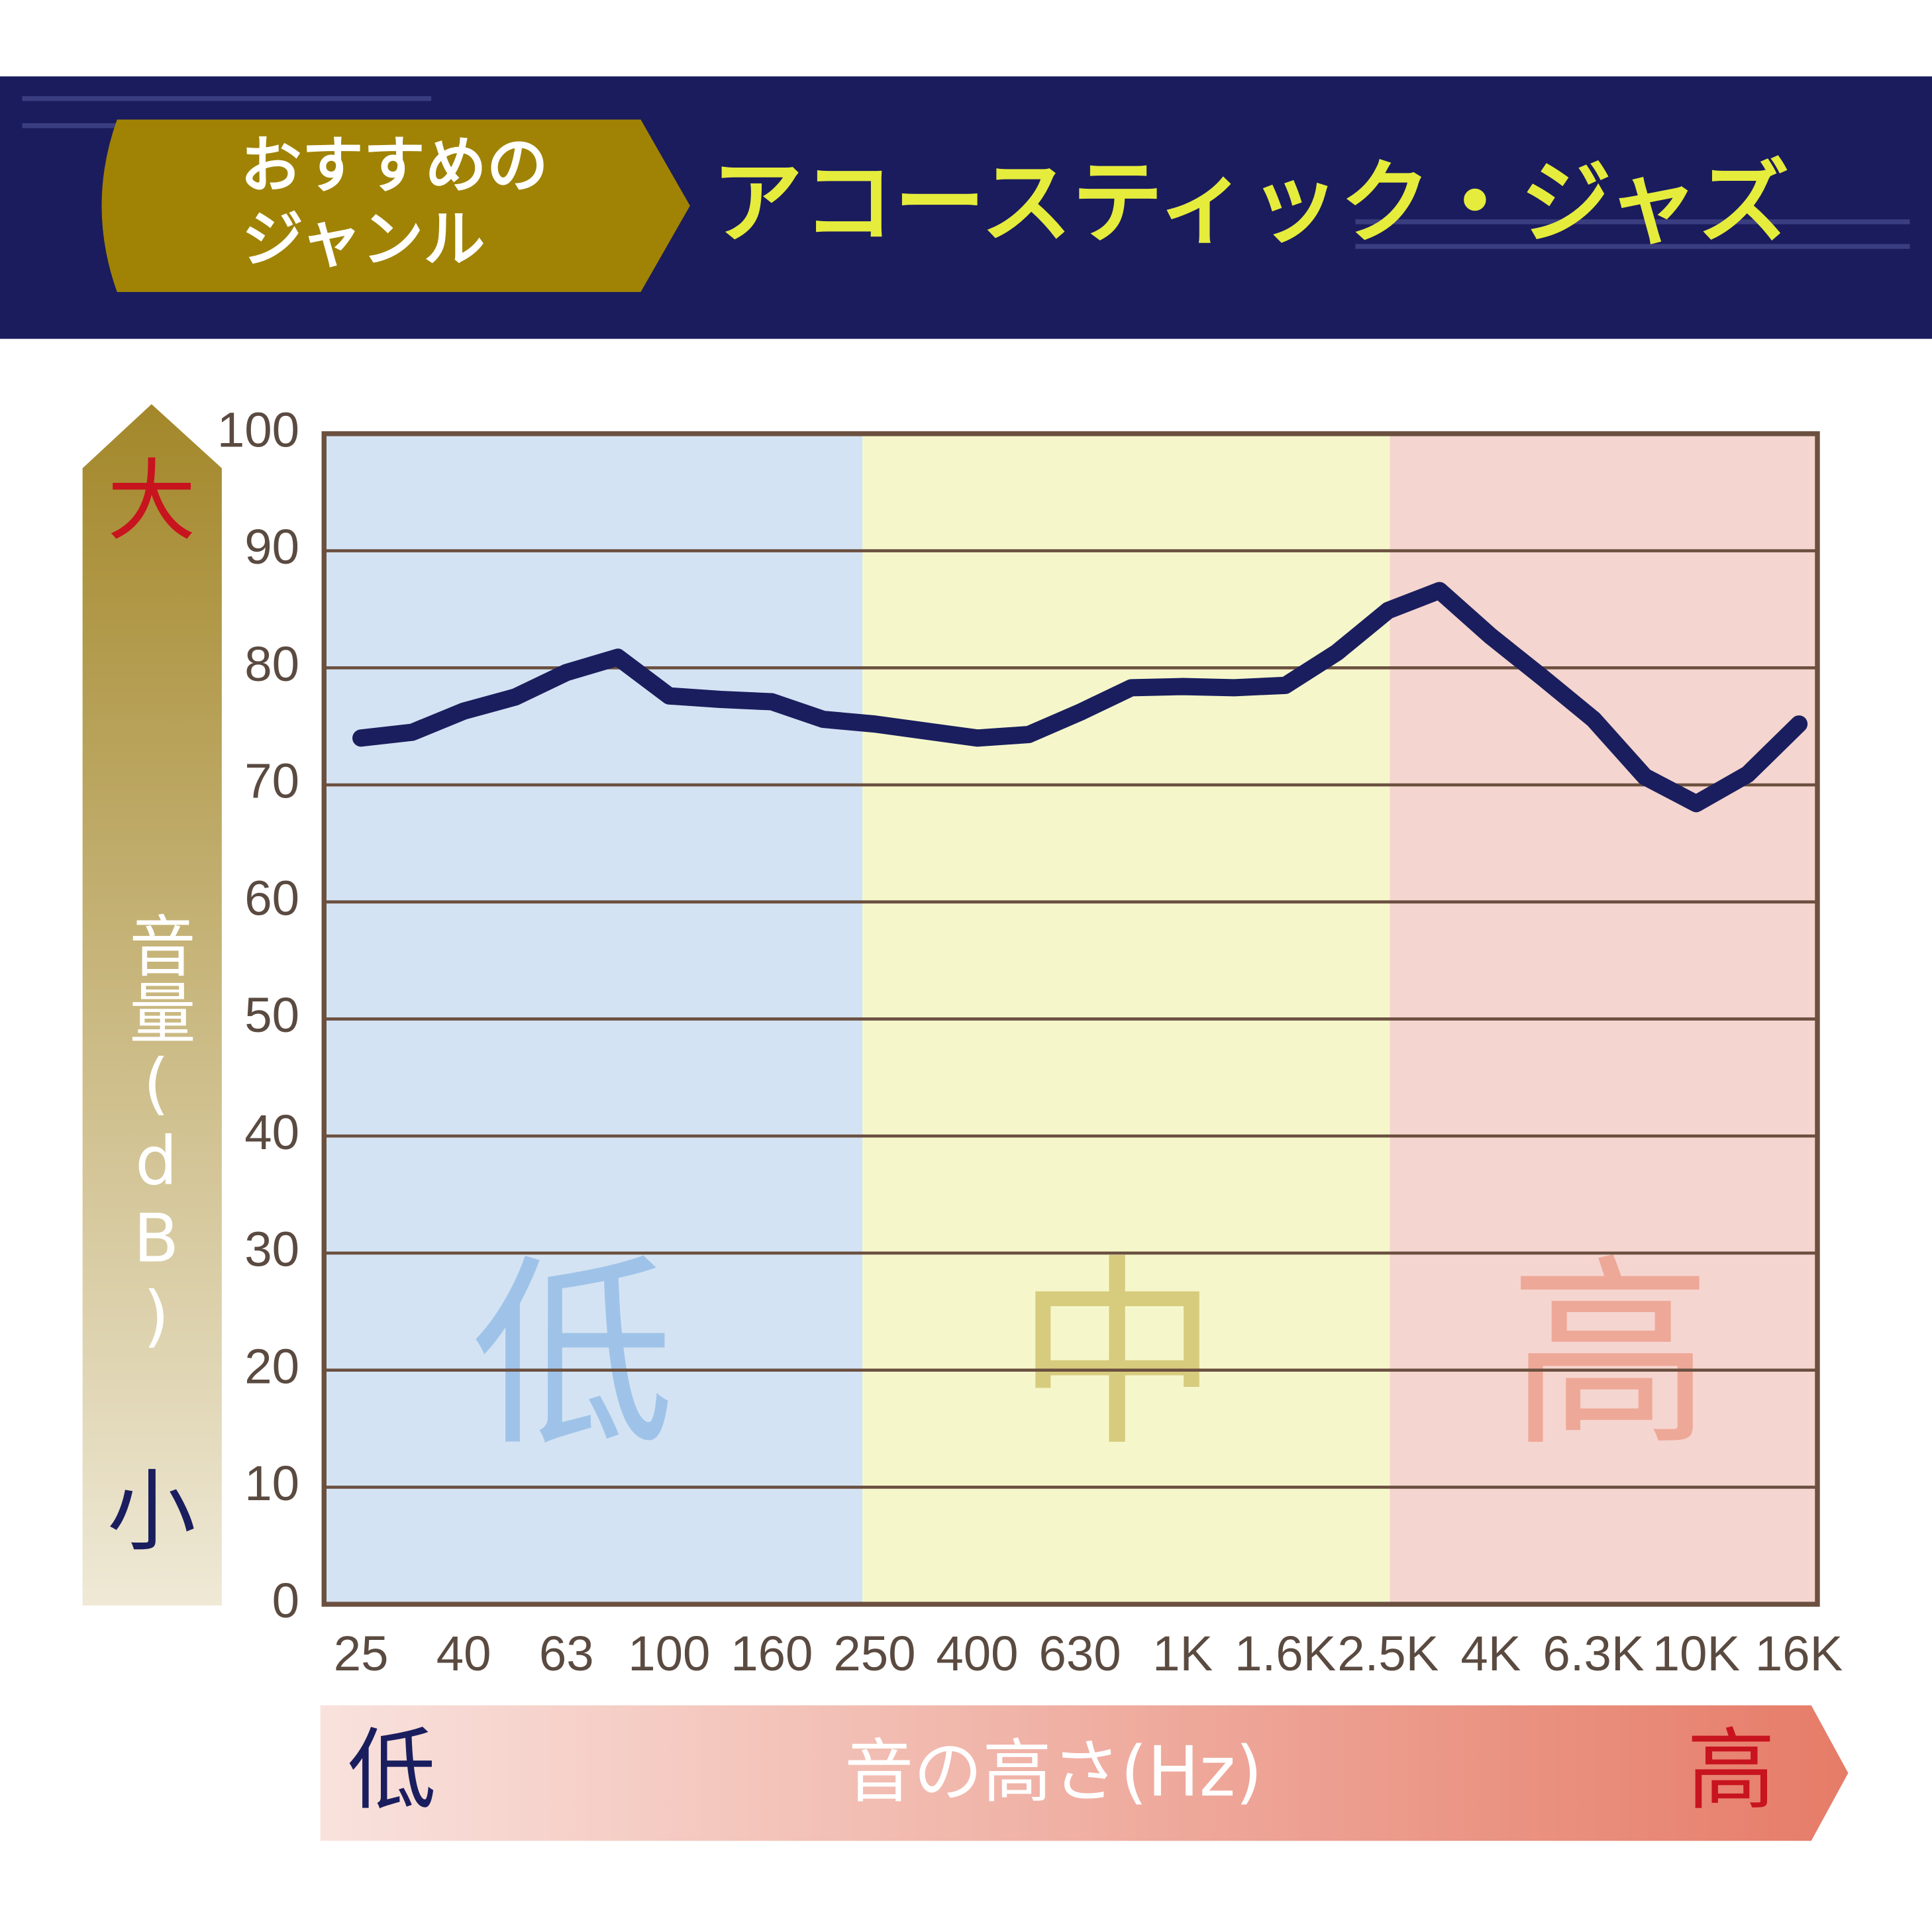 This screenshot has height=1932, width=1932. I want to click on band-label: 低, so click(573, 1356).